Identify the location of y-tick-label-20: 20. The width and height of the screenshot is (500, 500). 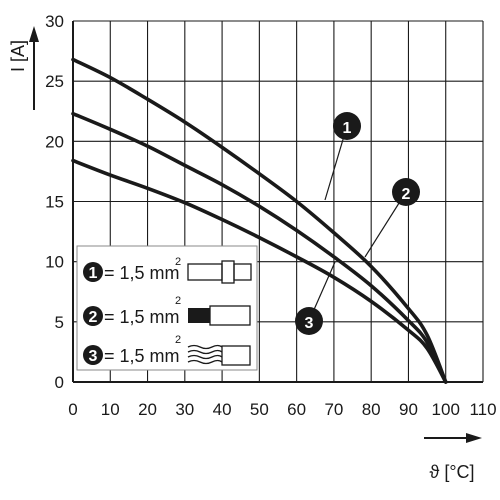
(54, 141).